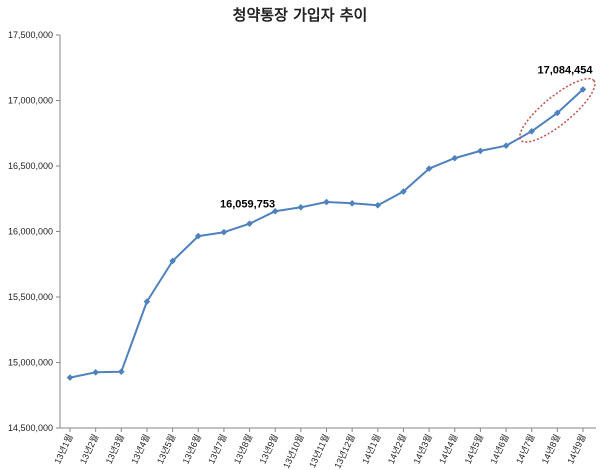  What do you see at coordinates (422, 448) in the screenshot?
I see `x-tick-label: 14년3월` at bounding box center [422, 448].